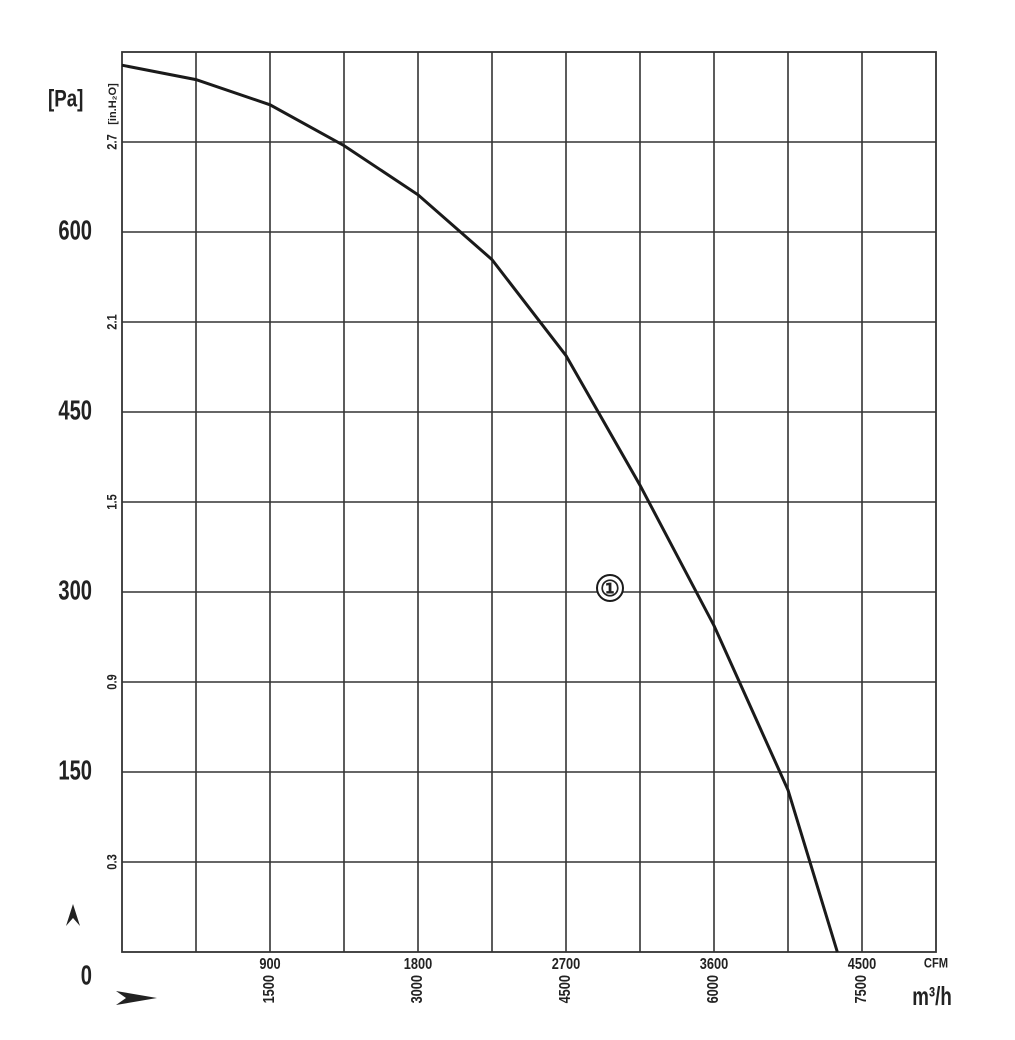  What do you see at coordinates (112, 862) in the screenshot?
I see `y2-tick-label: 0.3` at bounding box center [112, 862].